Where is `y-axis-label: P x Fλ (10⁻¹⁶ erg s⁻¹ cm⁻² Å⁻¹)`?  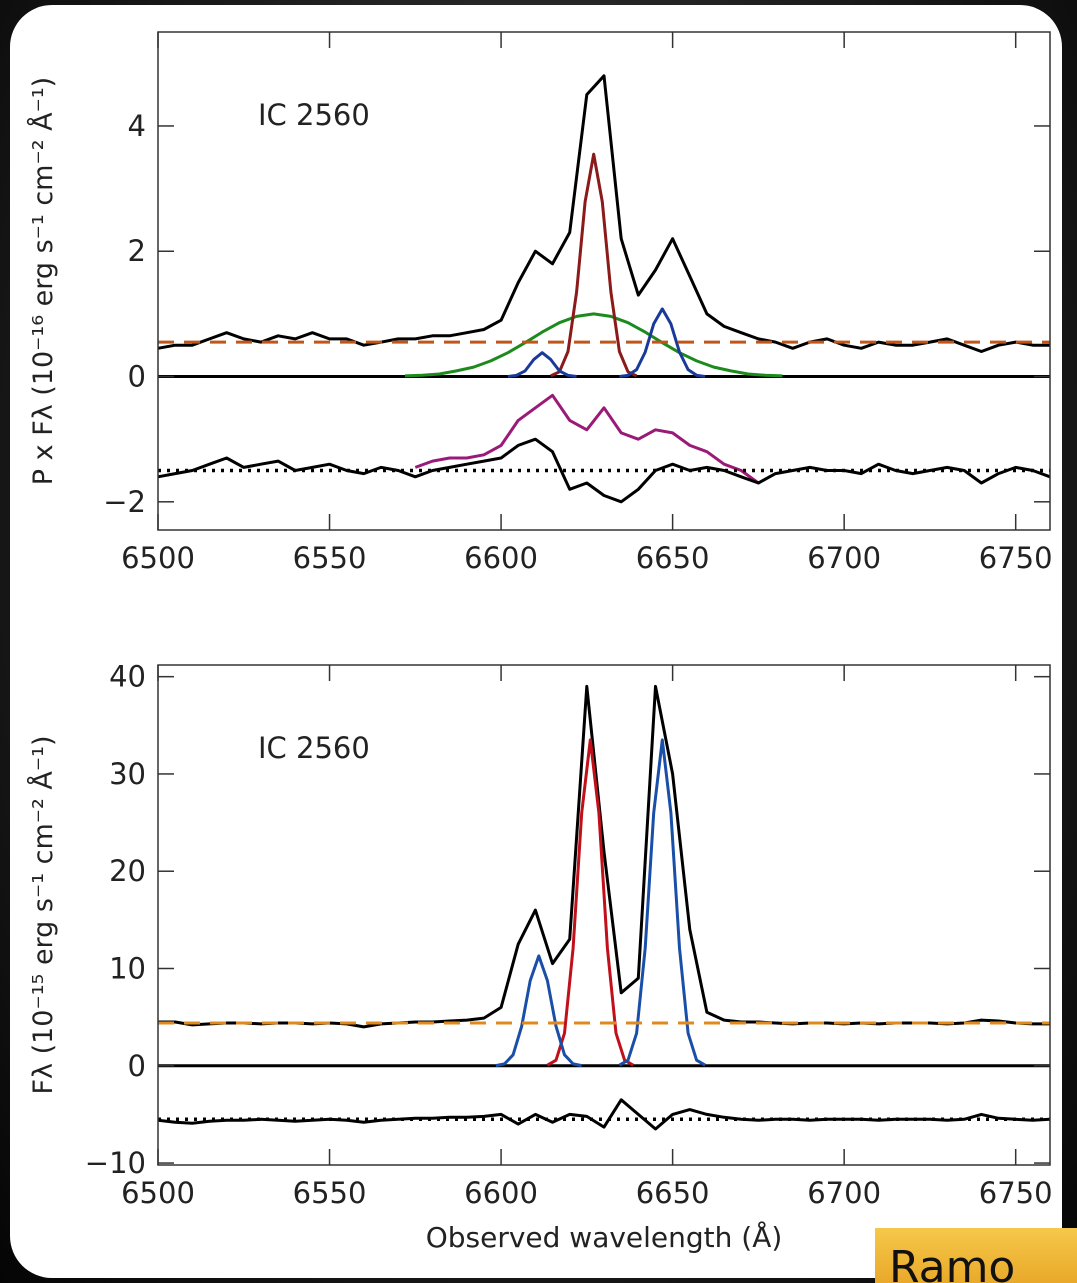 y-axis-label: P x Fλ (10⁻¹⁶ erg s⁻¹ cm⁻² Å⁻¹) is located at coordinates (43, 281).